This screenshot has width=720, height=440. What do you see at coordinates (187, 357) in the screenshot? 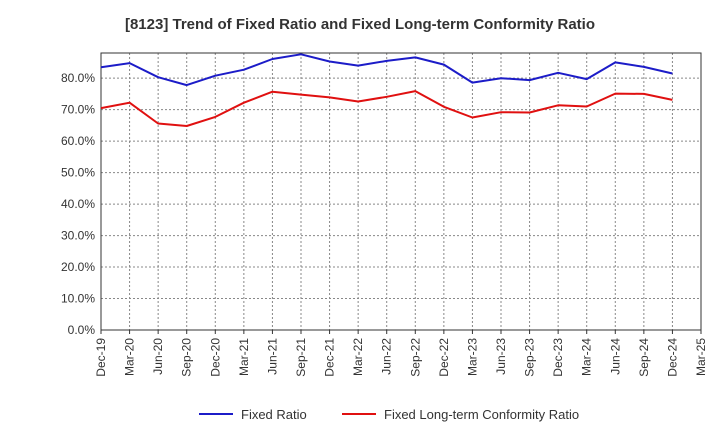
I see `x-tick-label: Sep-20` at bounding box center [187, 357].